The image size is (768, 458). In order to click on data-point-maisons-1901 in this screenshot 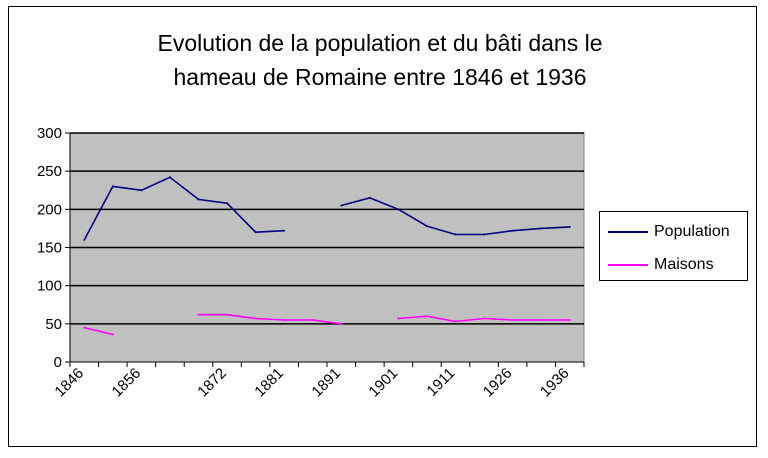, I will do `click(398, 318)`.